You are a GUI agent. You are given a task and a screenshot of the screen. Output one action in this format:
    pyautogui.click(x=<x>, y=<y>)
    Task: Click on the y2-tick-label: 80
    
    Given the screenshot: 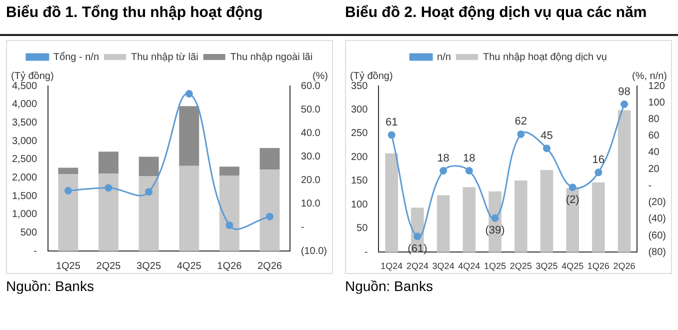 What is the action you would take?
    pyautogui.click(x=654, y=119)
    